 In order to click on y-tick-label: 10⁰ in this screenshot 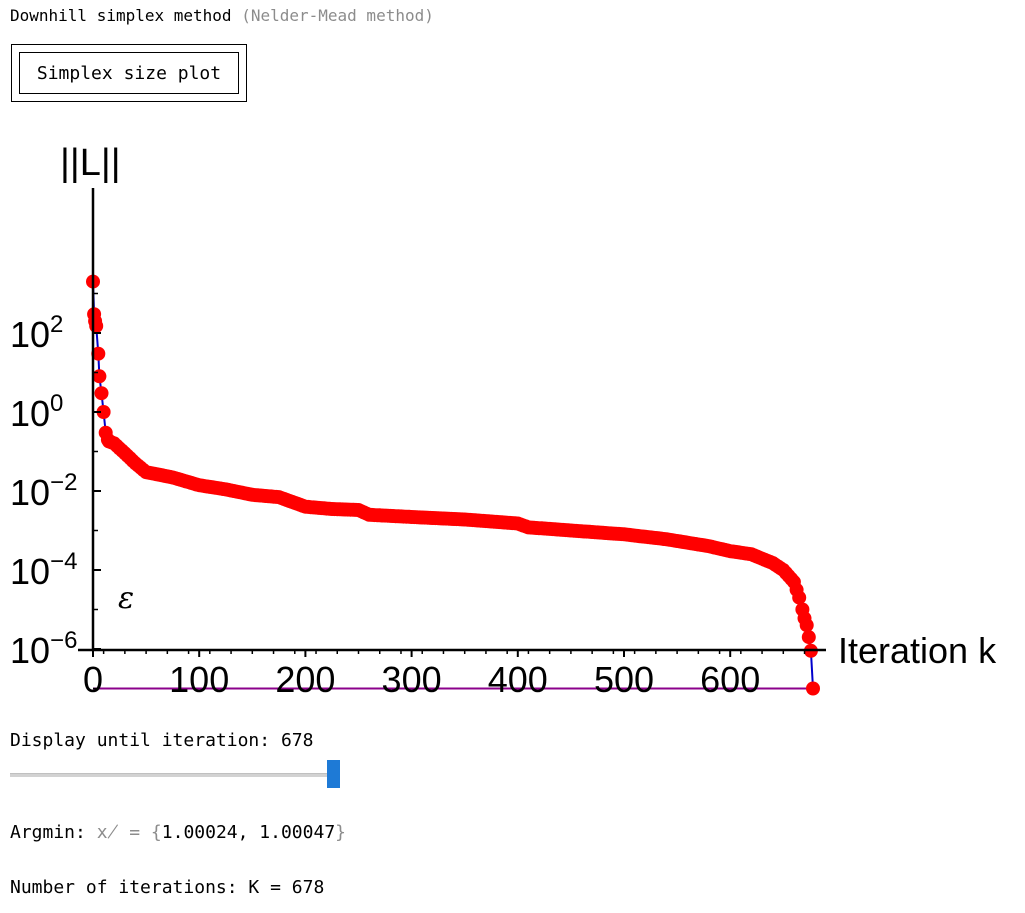, I will do `click(36, 412)`.